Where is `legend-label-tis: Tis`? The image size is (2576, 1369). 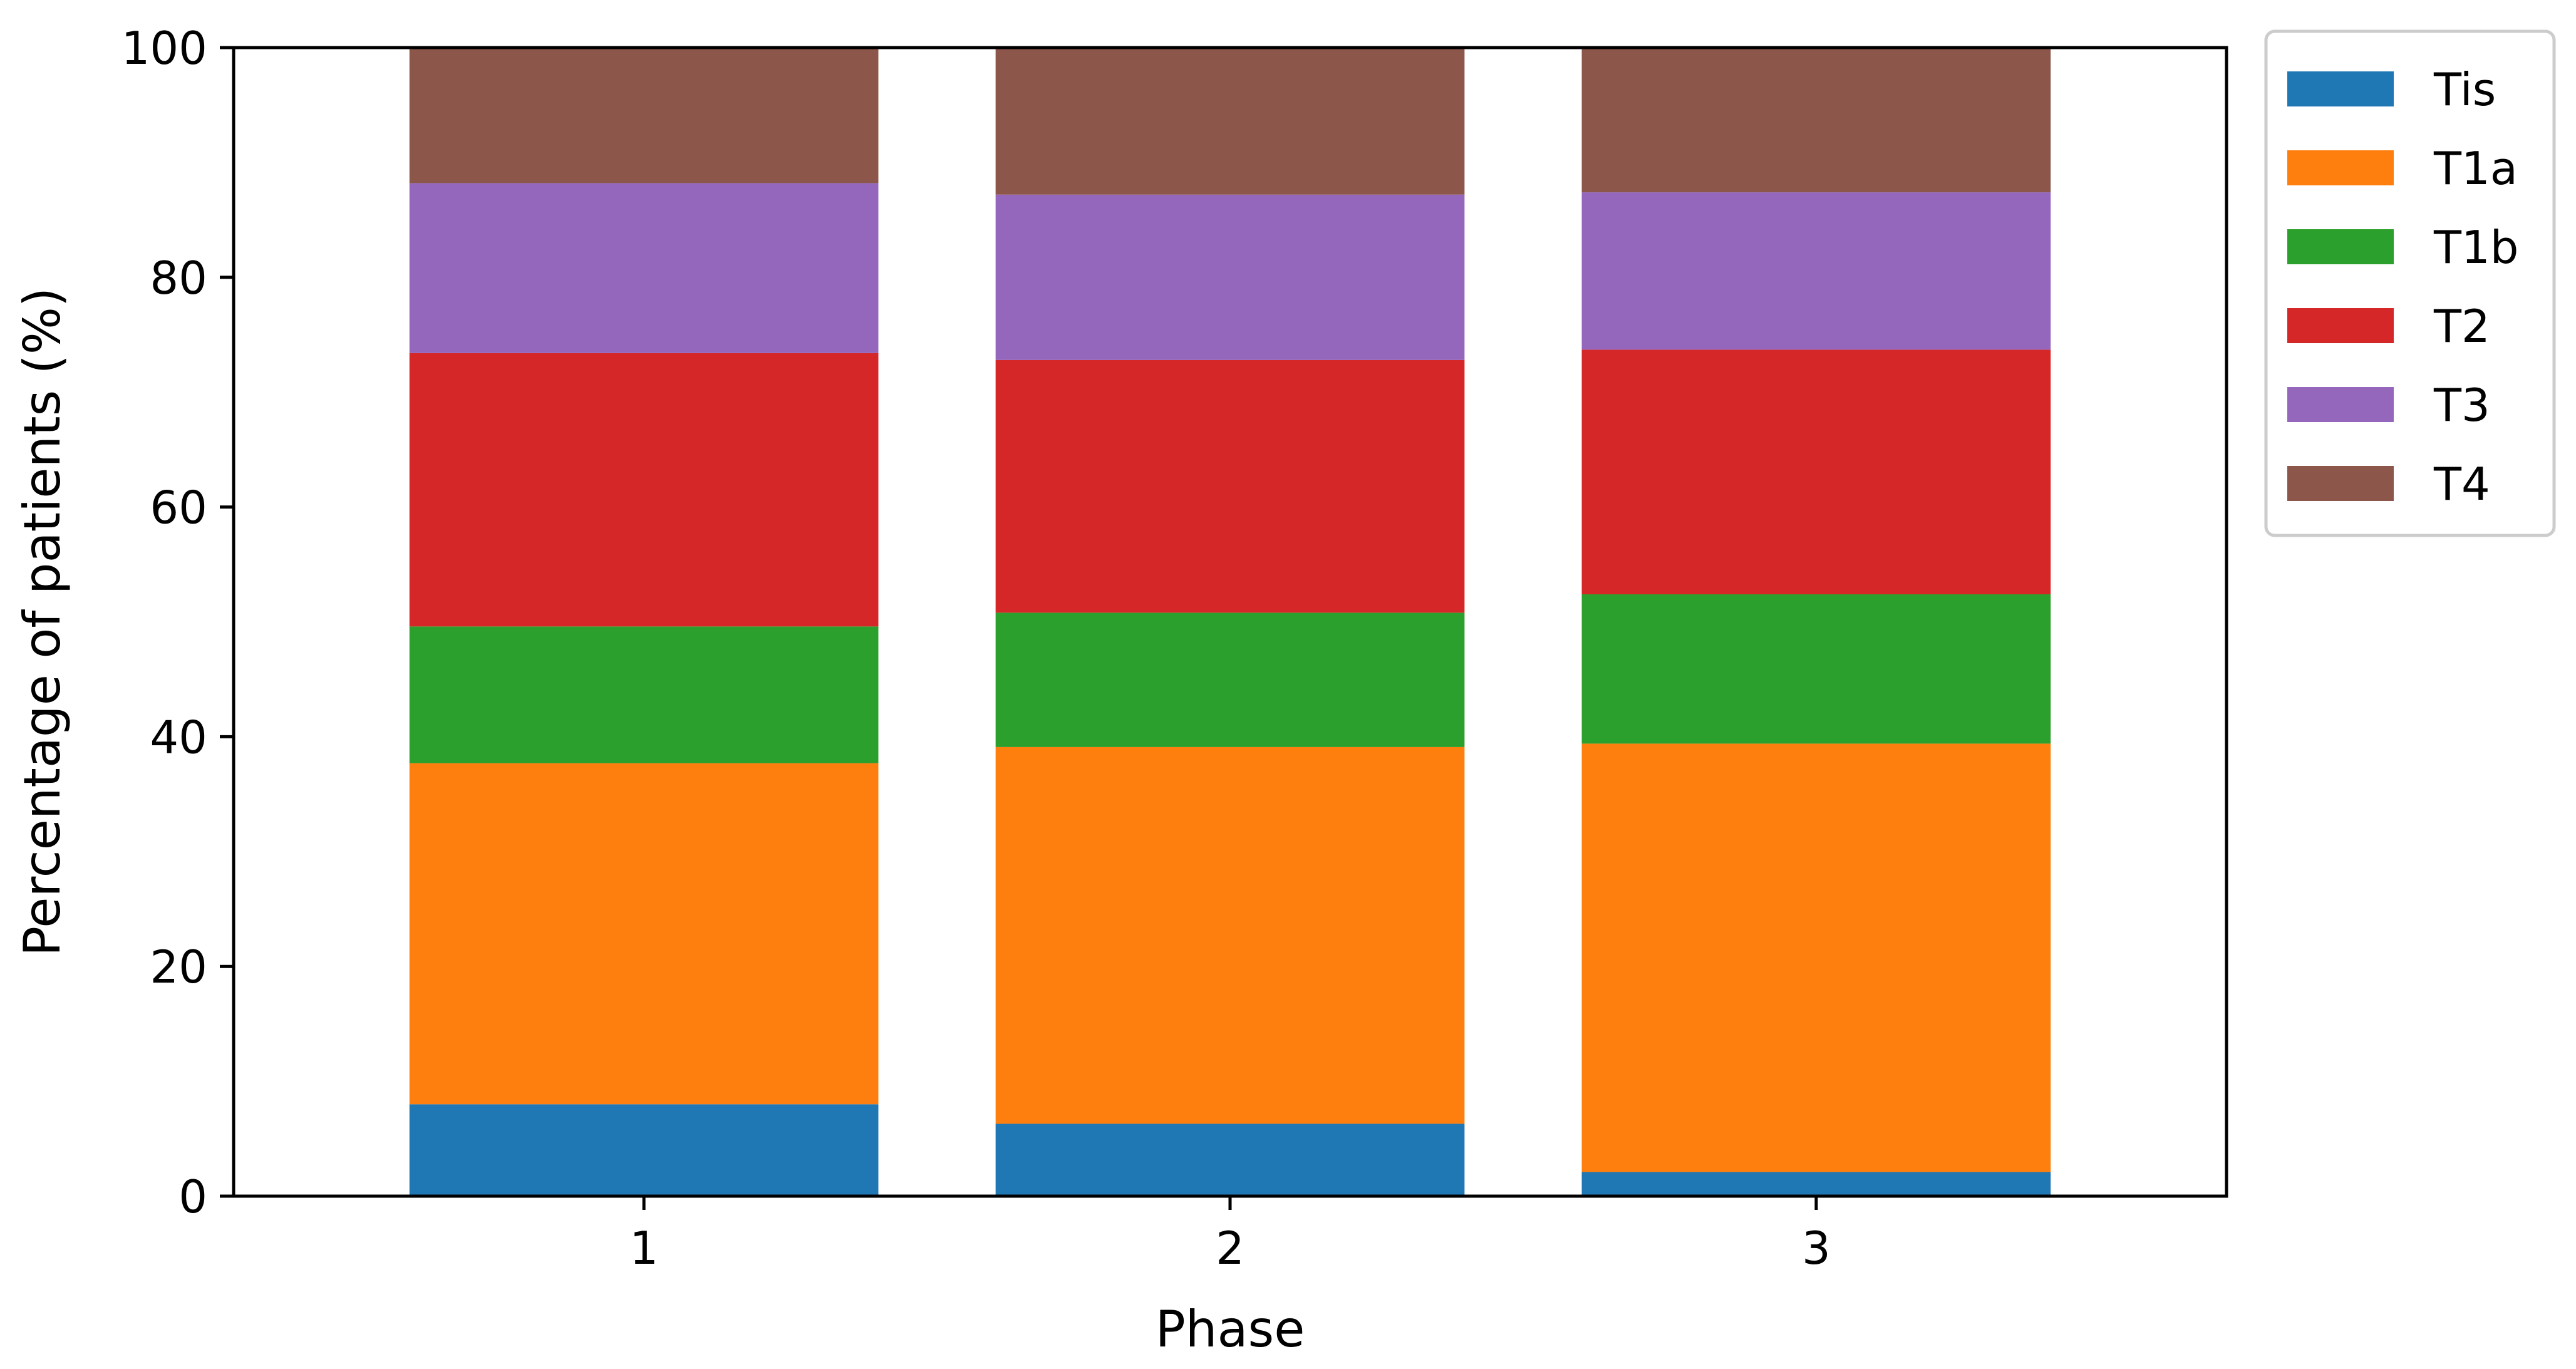
legend-label-tis: Tis is located at coordinates (2464, 90).